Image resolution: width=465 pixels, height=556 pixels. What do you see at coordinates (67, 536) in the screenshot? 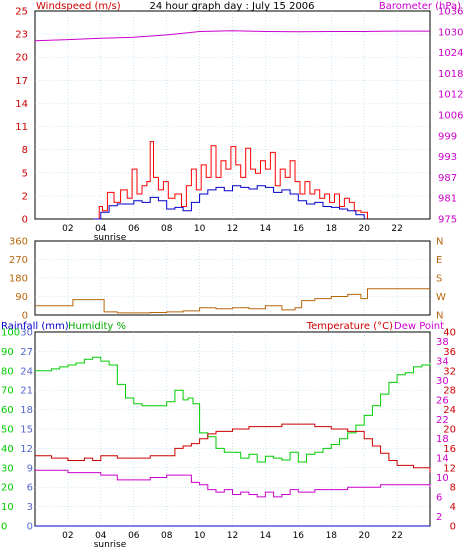
I see `panel3-x-tick-label: 02` at bounding box center [67, 536].